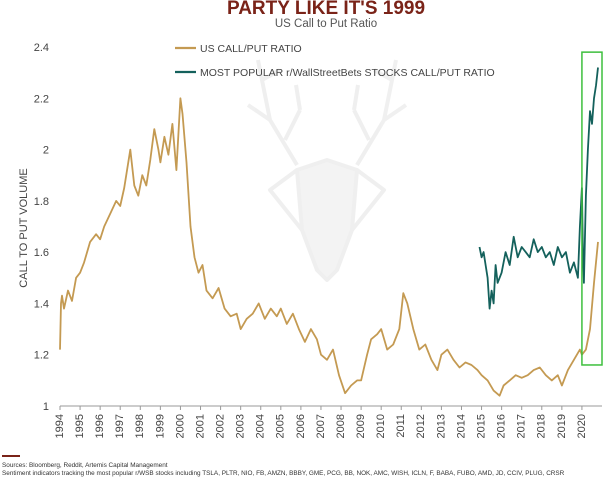 This screenshot has height=480, width=607. I want to click on x-tick-label: 1995, so click(80, 426).